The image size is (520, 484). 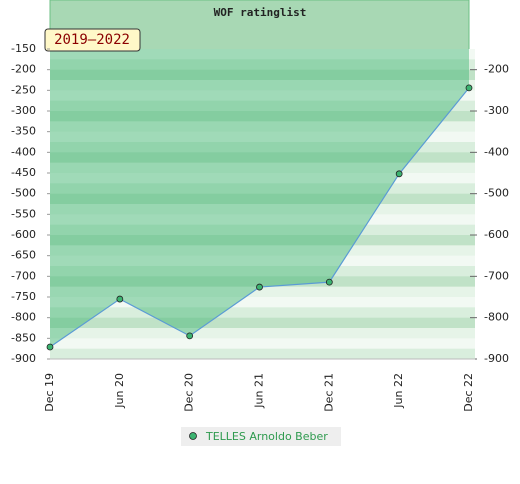 I want to click on y-tick-label: -750, so click(x=23, y=296).